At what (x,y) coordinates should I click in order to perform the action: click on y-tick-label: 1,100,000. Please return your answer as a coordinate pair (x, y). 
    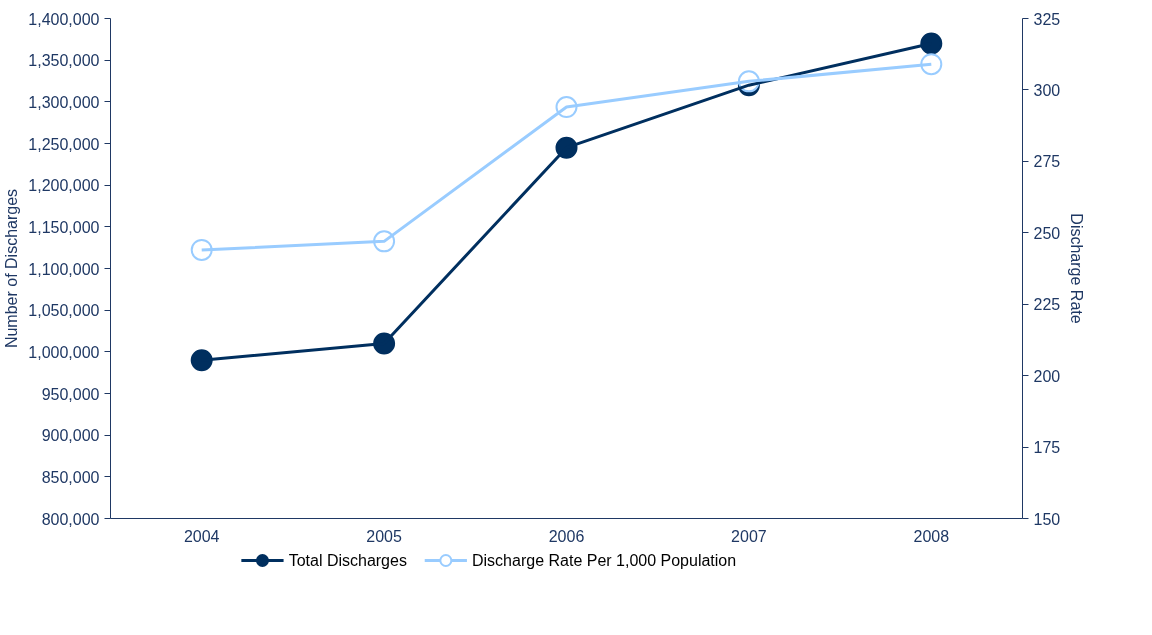
    Looking at the image, I should click on (64, 269).